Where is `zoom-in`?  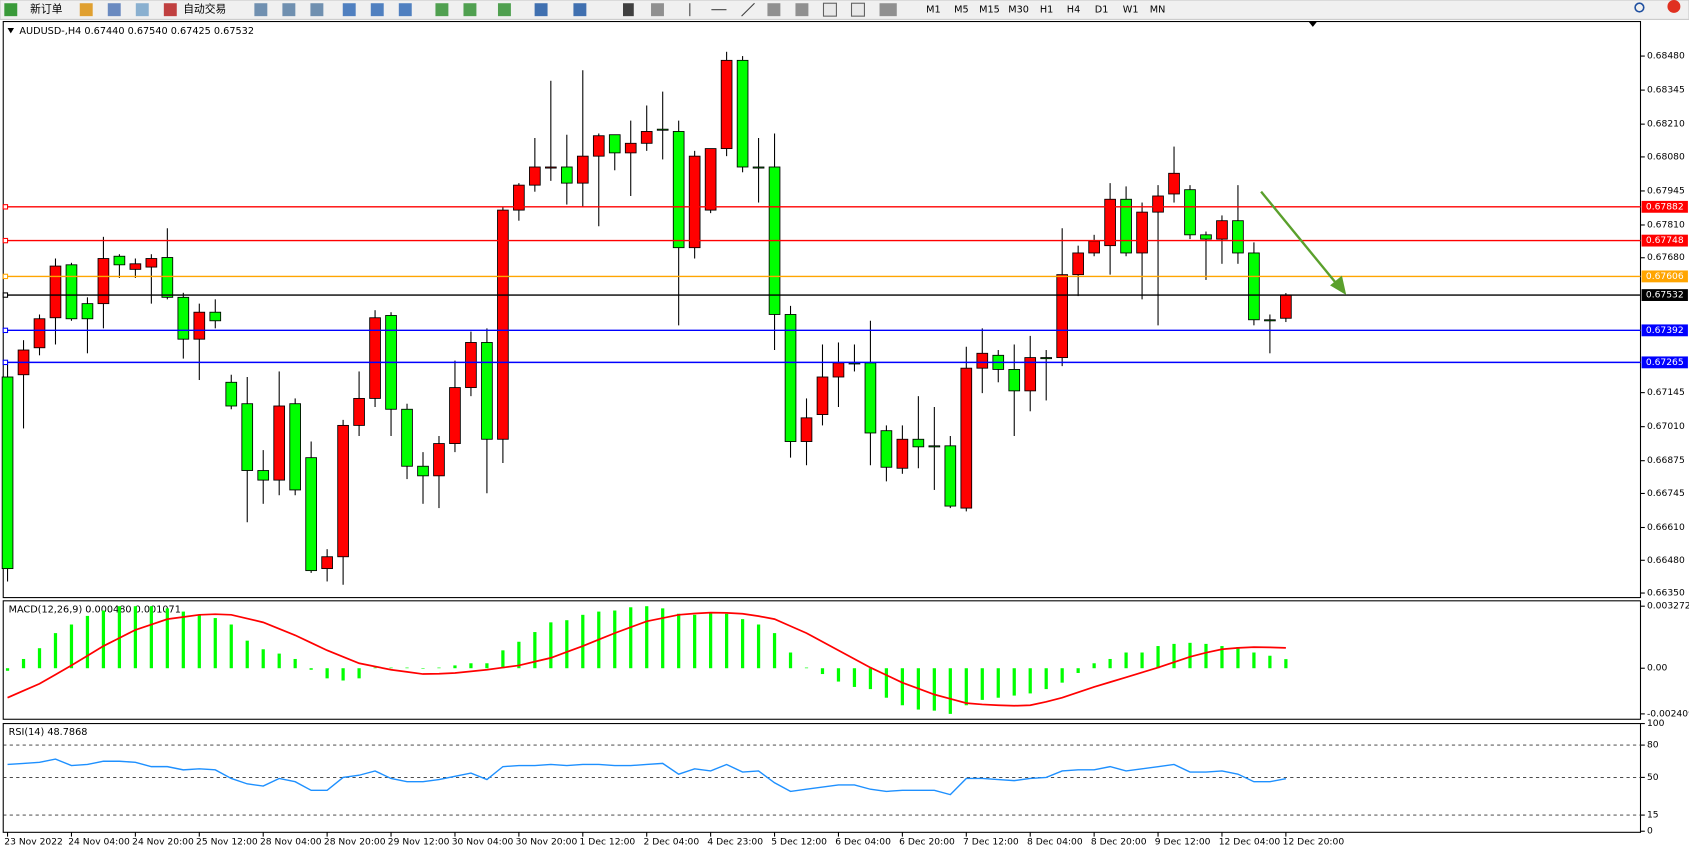 zoom-in is located at coordinates (349, 10).